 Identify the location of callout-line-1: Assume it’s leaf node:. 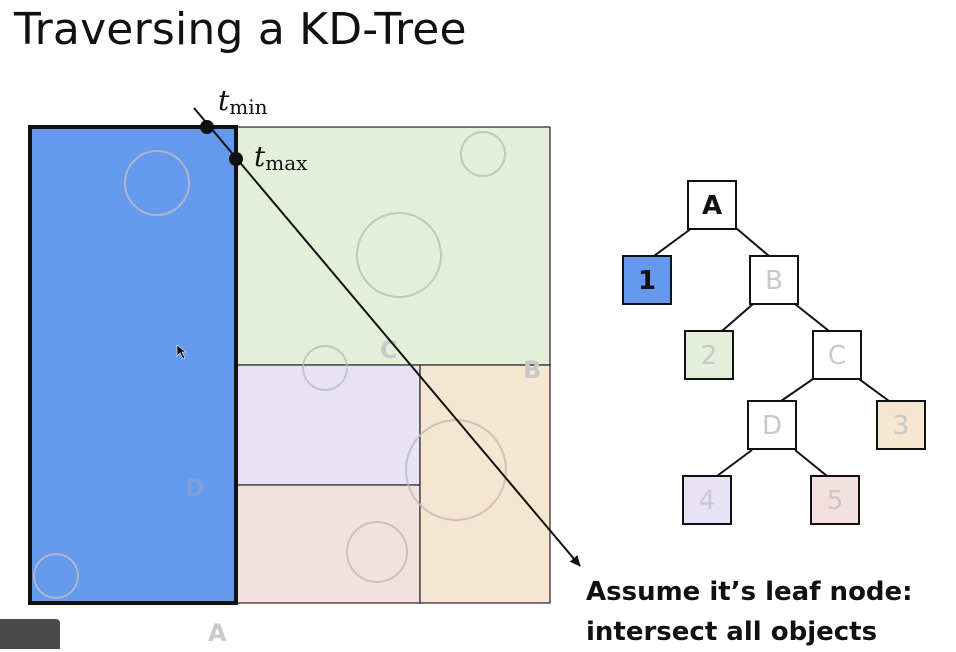
(749, 592).